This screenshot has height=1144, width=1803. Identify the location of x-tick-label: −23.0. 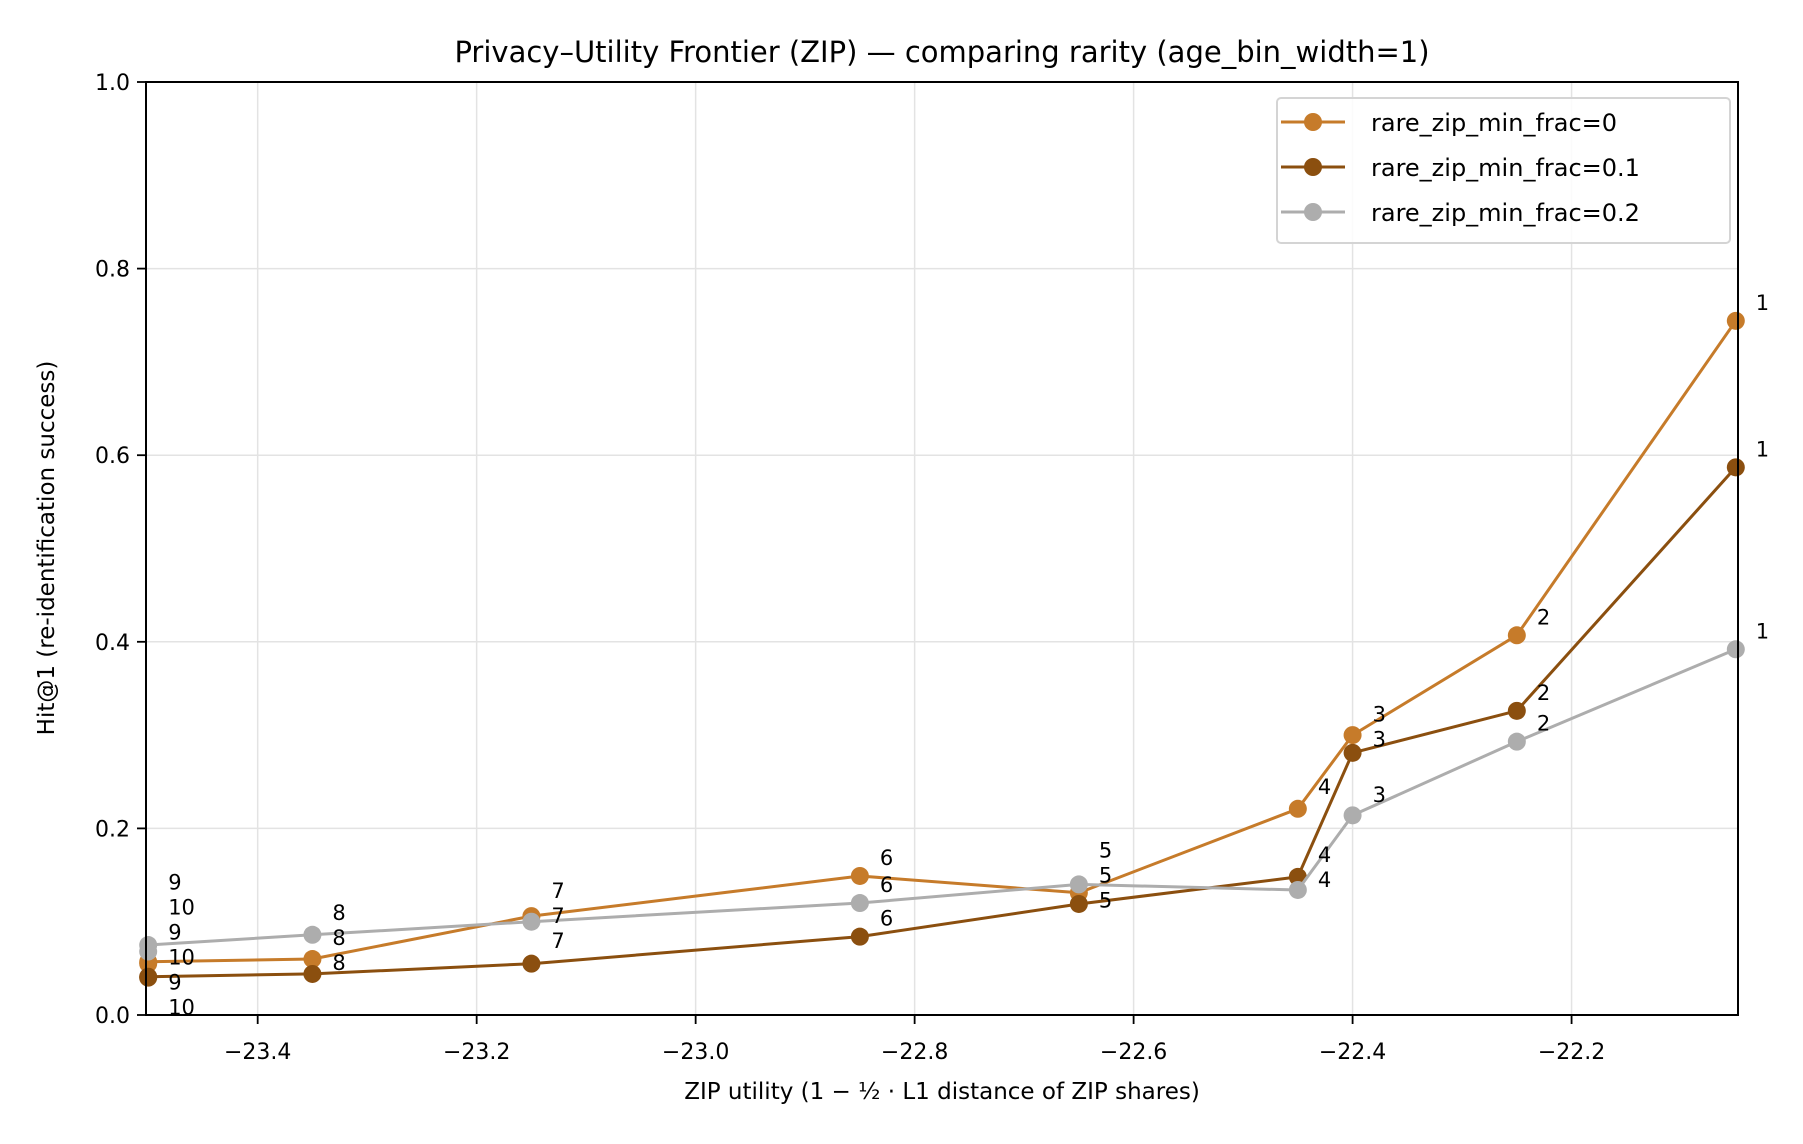
(695, 1052).